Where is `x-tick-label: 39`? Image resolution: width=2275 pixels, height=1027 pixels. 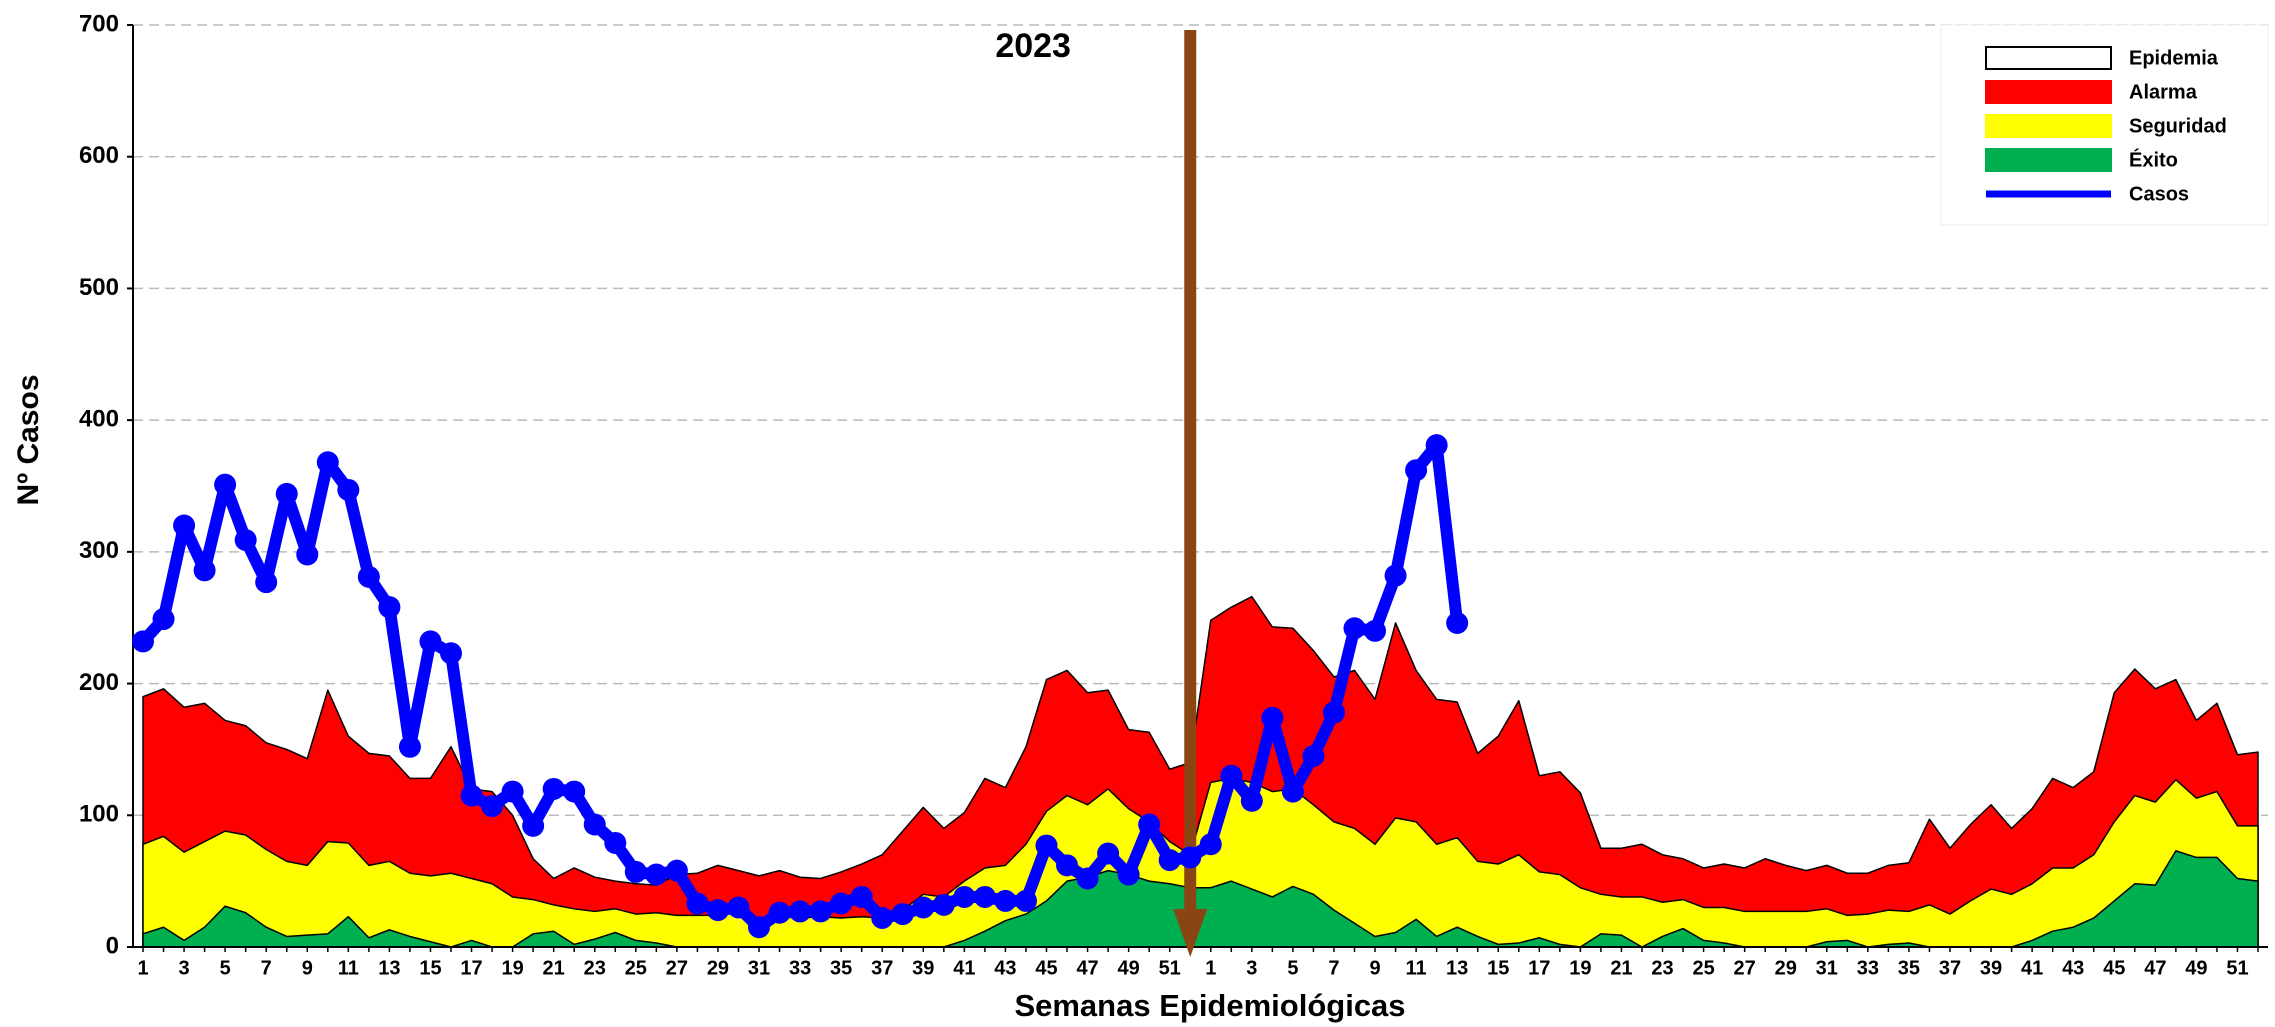 x-tick-label: 39 is located at coordinates (923, 968).